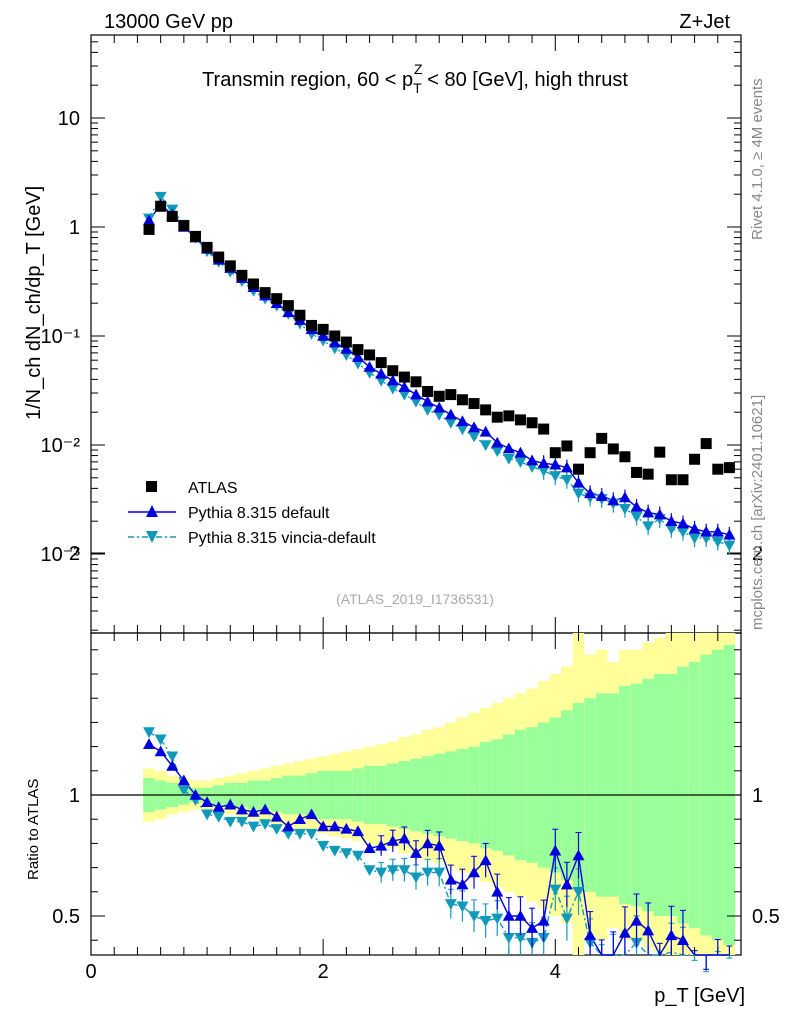  I want to click on legend-vincia-marker, so click(152, 537).